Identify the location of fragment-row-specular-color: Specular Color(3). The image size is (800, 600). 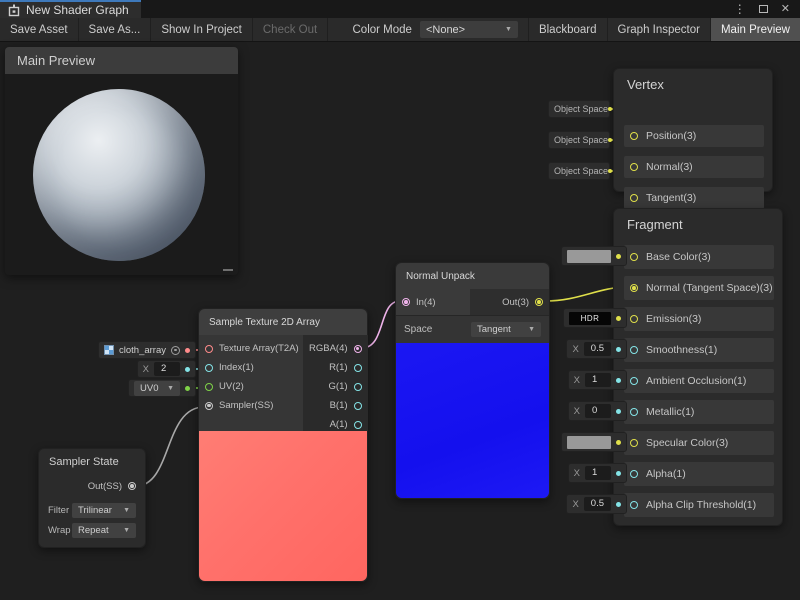
(699, 443).